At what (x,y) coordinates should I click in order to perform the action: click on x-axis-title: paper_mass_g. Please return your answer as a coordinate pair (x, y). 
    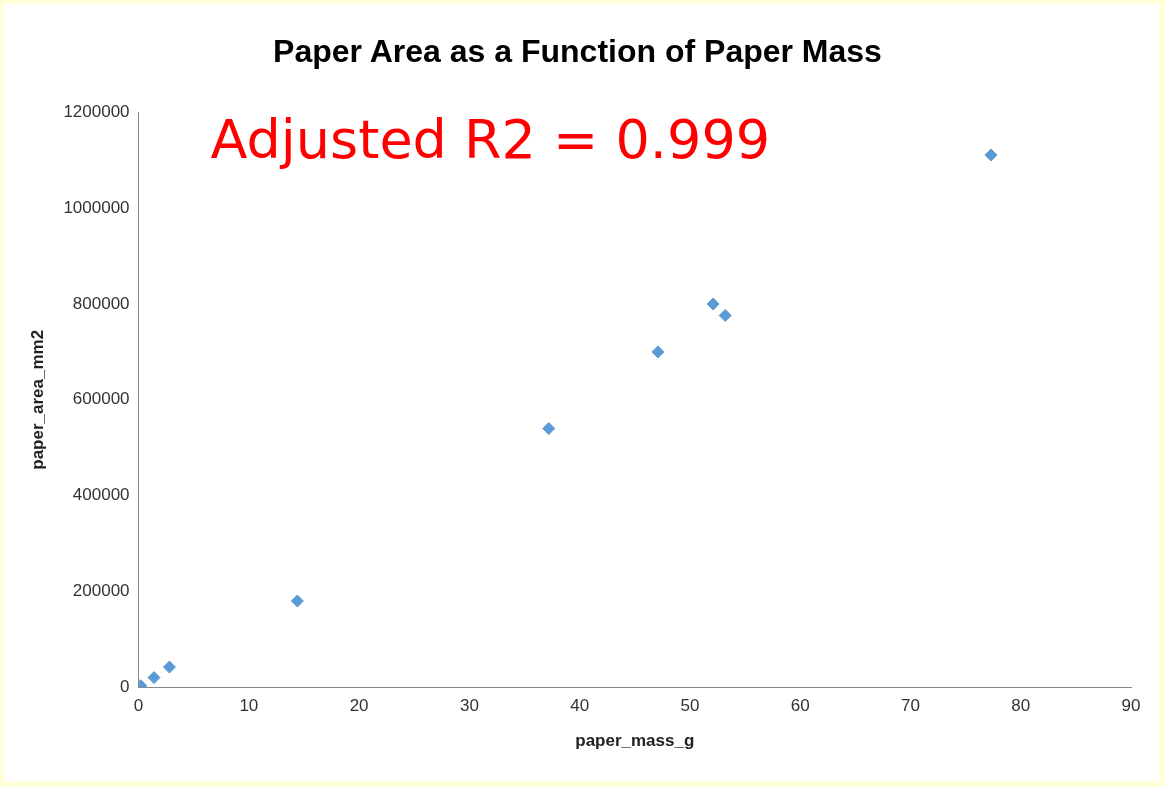
    Looking at the image, I should click on (635, 741).